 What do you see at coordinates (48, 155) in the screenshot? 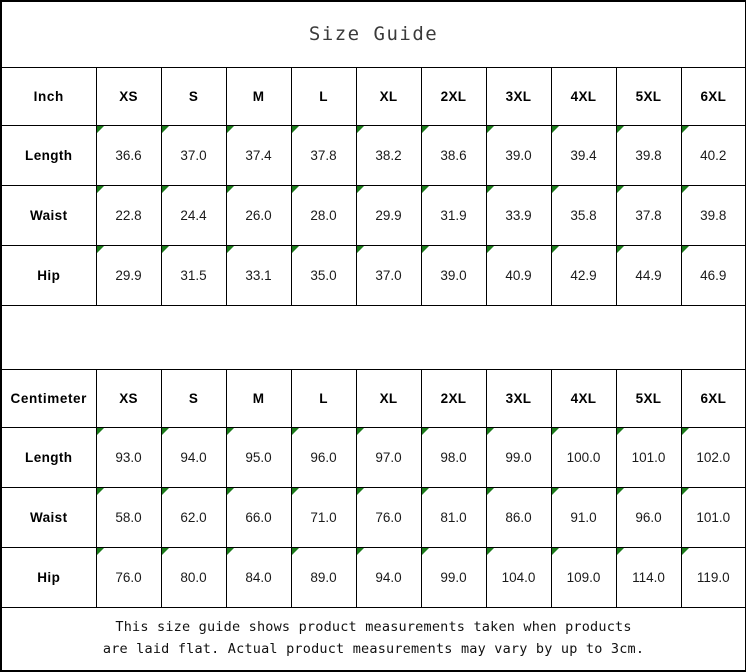
I see `measure-label-length: Length` at bounding box center [48, 155].